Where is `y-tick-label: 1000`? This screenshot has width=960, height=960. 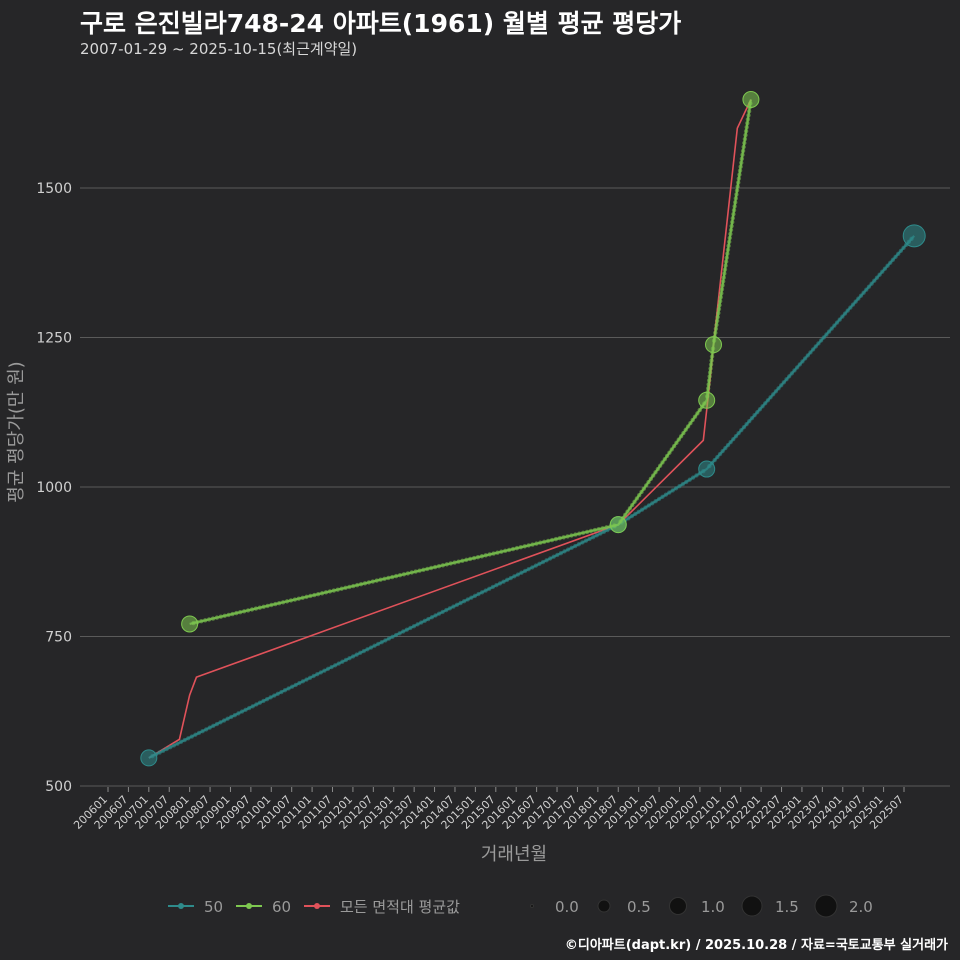 y-tick-label: 1000 is located at coordinates (54, 488).